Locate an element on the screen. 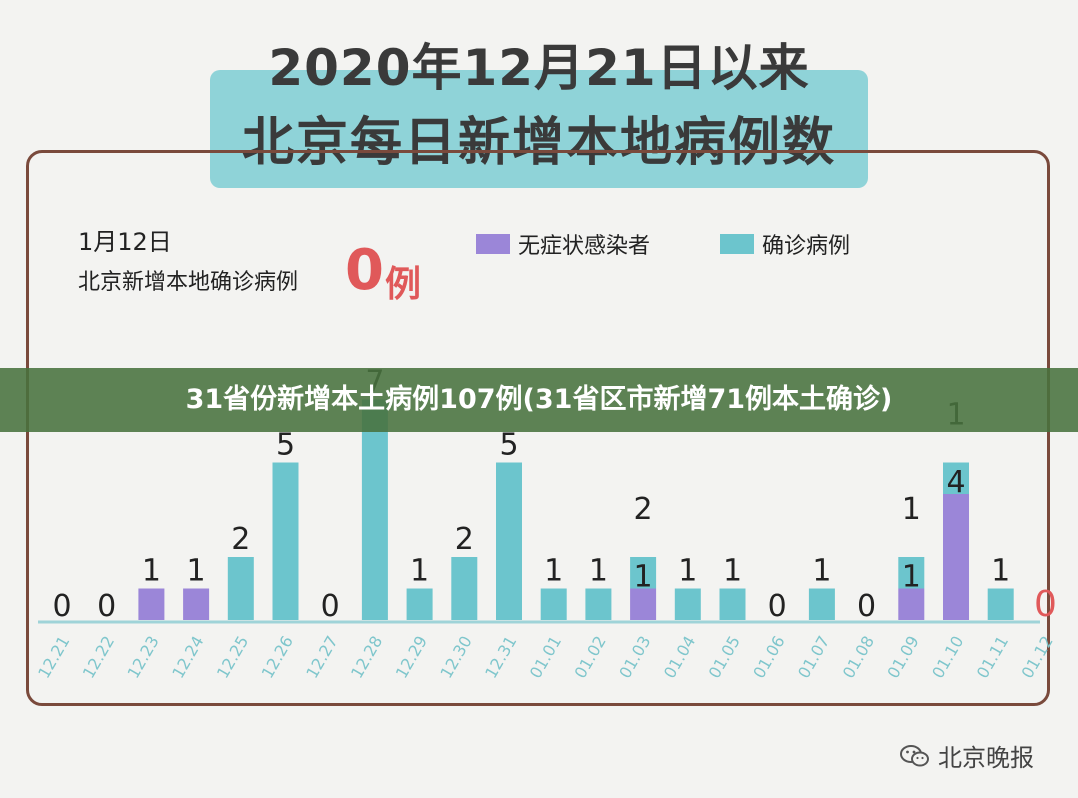 This screenshot has width=1078, height=798. title-plate is located at coordinates (539, 129).